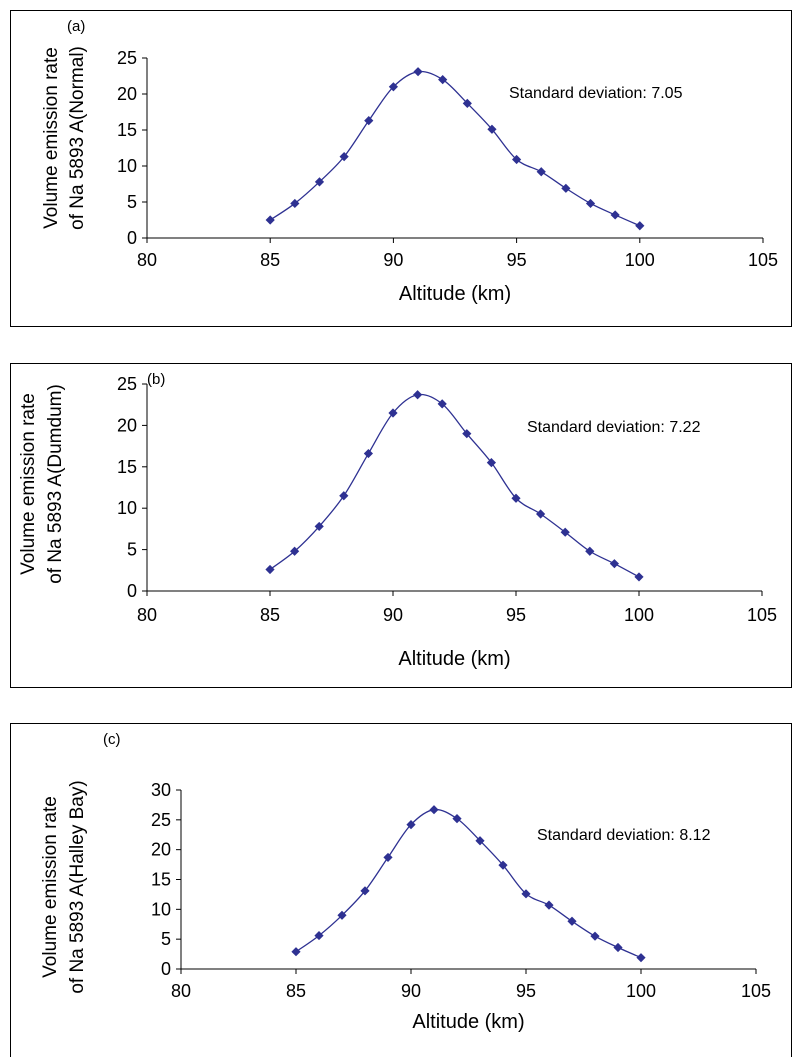 The height and width of the screenshot is (1058, 792). What do you see at coordinates (55, 484) in the screenshot?
I see `chart-b-y-axis-label-line2: of Na 5893 A(Dumdum)` at bounding box center [55, 484].